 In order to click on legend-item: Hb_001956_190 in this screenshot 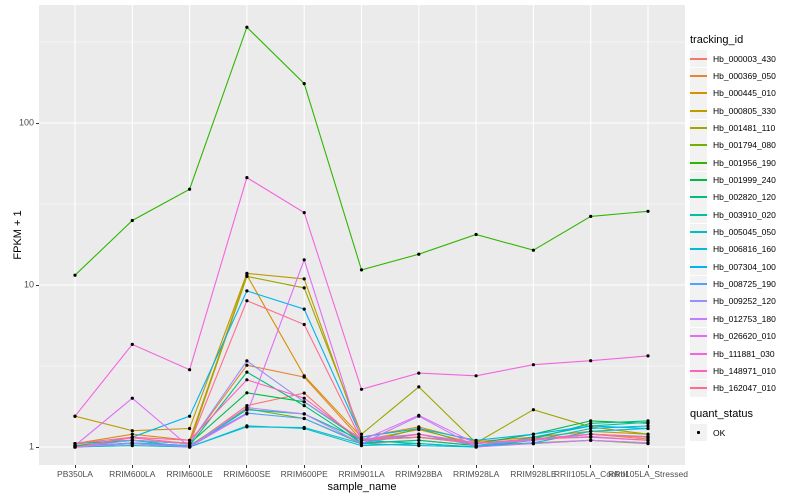, I will do `click(744, 163)`.